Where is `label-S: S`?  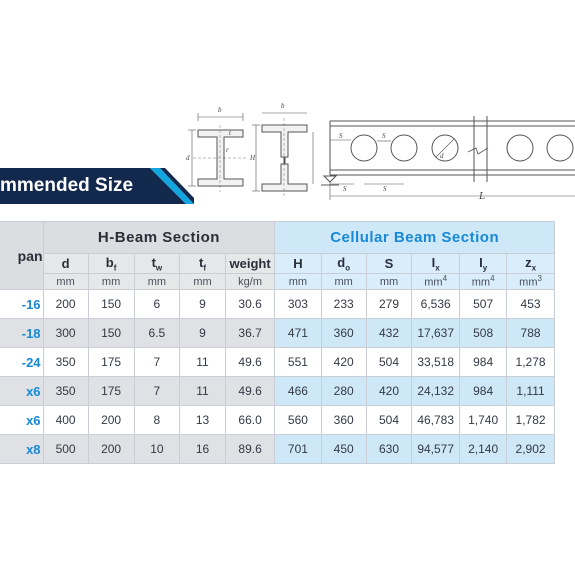 label-S: S is located at coordinates (385, 189).